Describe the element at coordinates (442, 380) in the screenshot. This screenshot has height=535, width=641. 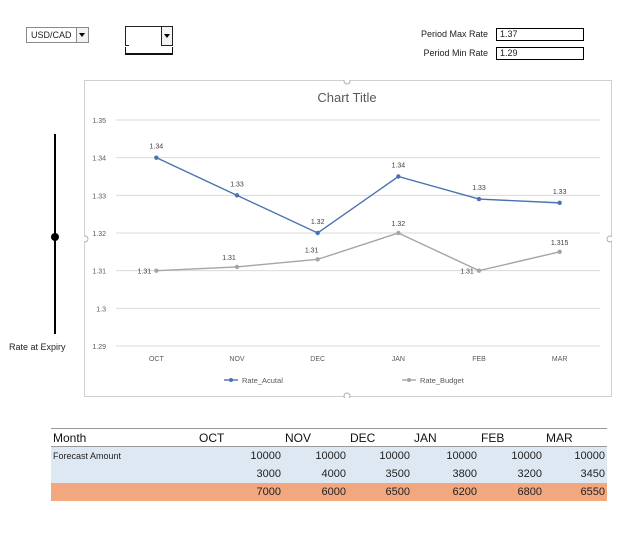
I see `legend-label: Rate_Budget` at that location.